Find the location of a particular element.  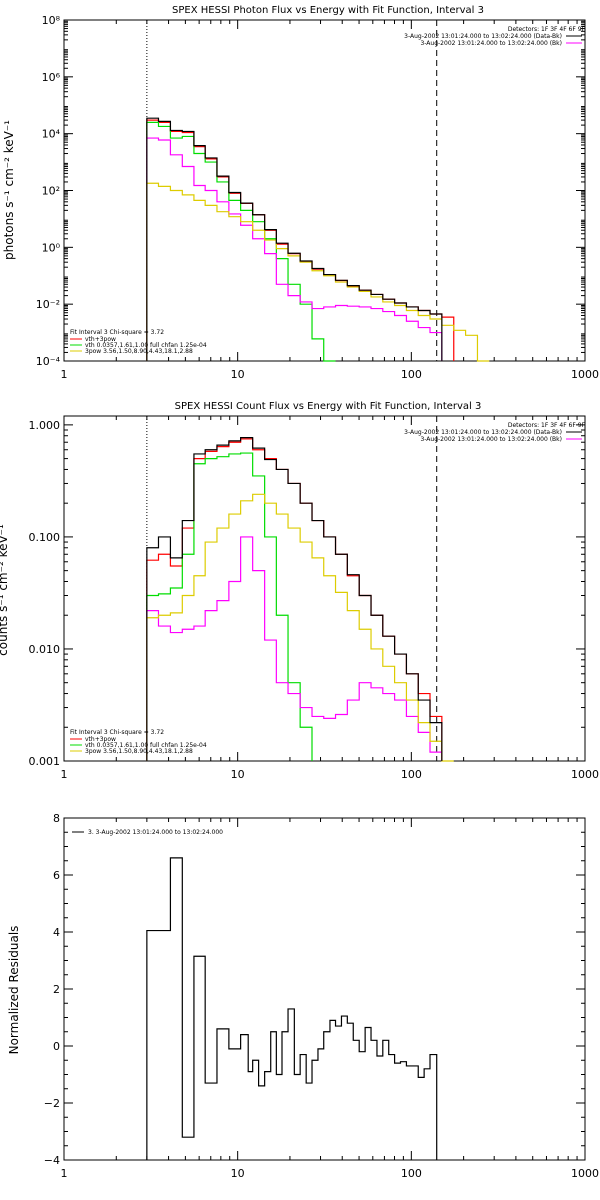

y-tick-label: 10² is located at coordinates (51, 191).